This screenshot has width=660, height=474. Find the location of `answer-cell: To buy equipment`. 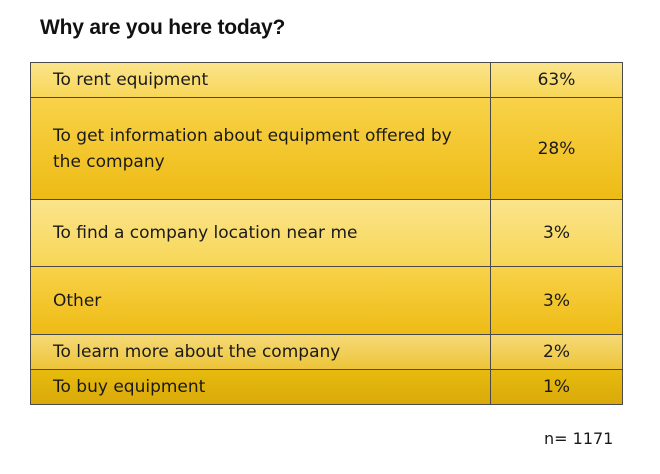

answer-cell: To buy equipment is located at coordinates (260, 387).